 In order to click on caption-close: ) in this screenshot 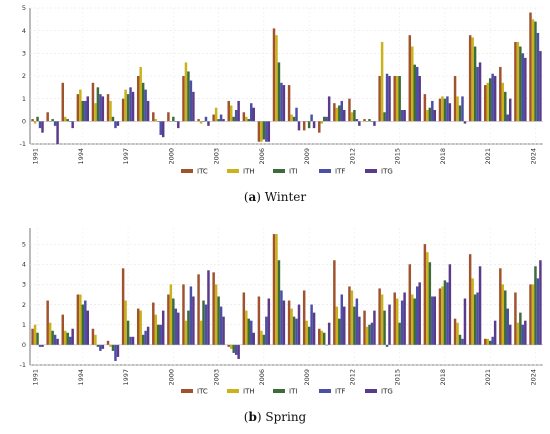, I will do `click(260, 197)`.